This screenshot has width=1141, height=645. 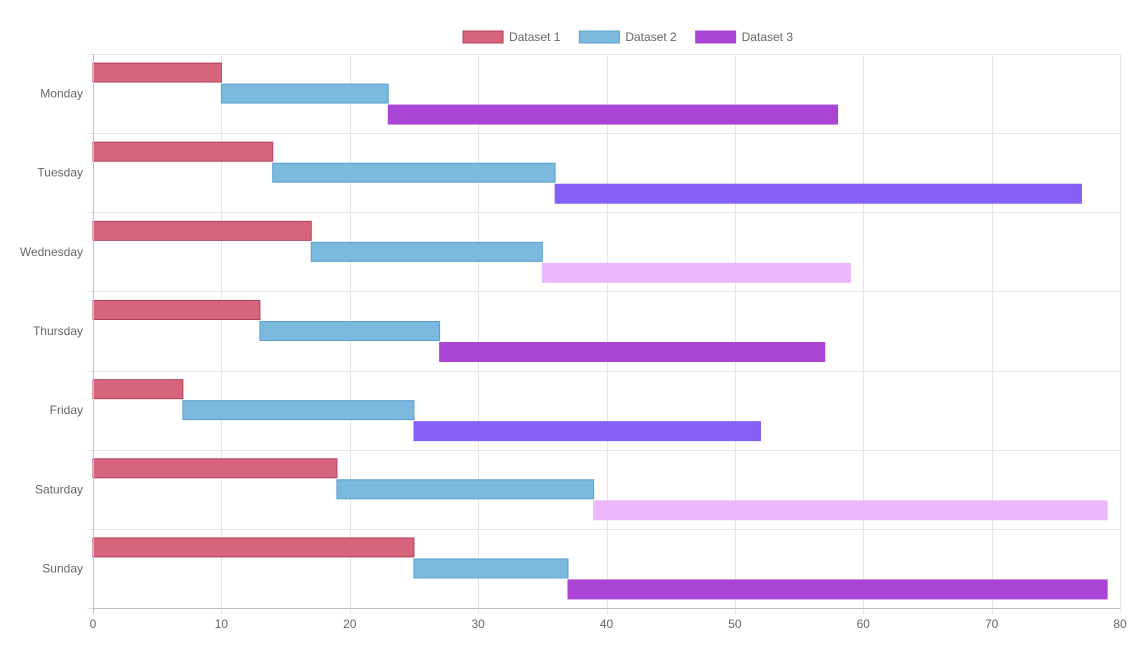 What do you see at coordinates (66, 410) in the screenshot?
I see `y-tick-label: Friday` at bounding box center [66, 410].